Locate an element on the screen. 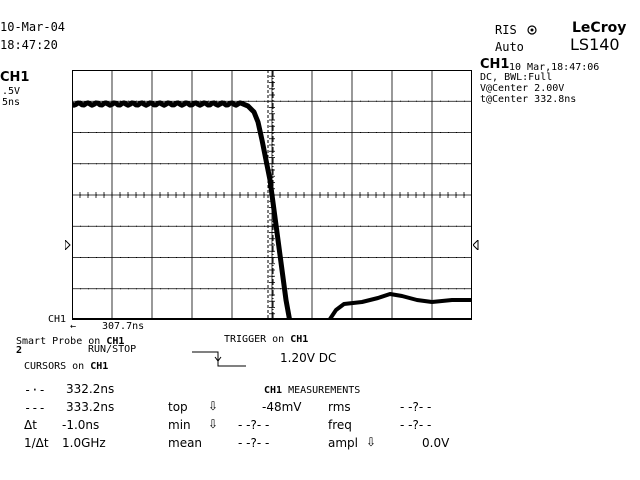 The height and width of the screenshot is (480, 640). trigger-mode-label: Auto is located at coordinates (509, 47).